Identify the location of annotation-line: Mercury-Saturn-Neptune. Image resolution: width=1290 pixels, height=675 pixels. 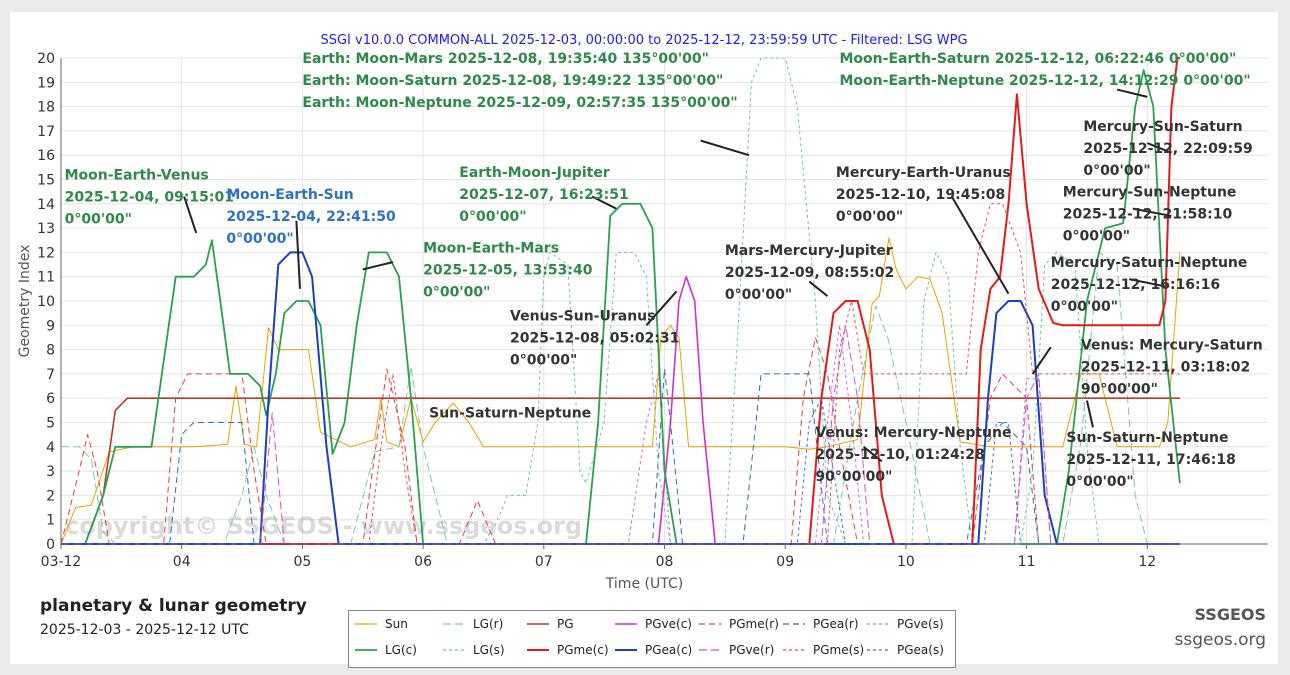
(1149, 263).